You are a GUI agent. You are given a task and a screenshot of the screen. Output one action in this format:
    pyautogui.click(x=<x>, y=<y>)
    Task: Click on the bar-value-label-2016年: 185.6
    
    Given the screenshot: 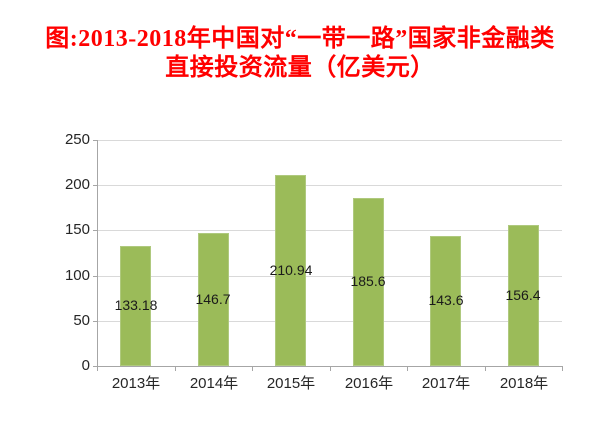 What is the action you would take?
    pyautogui.click(x=368, y=281)
    